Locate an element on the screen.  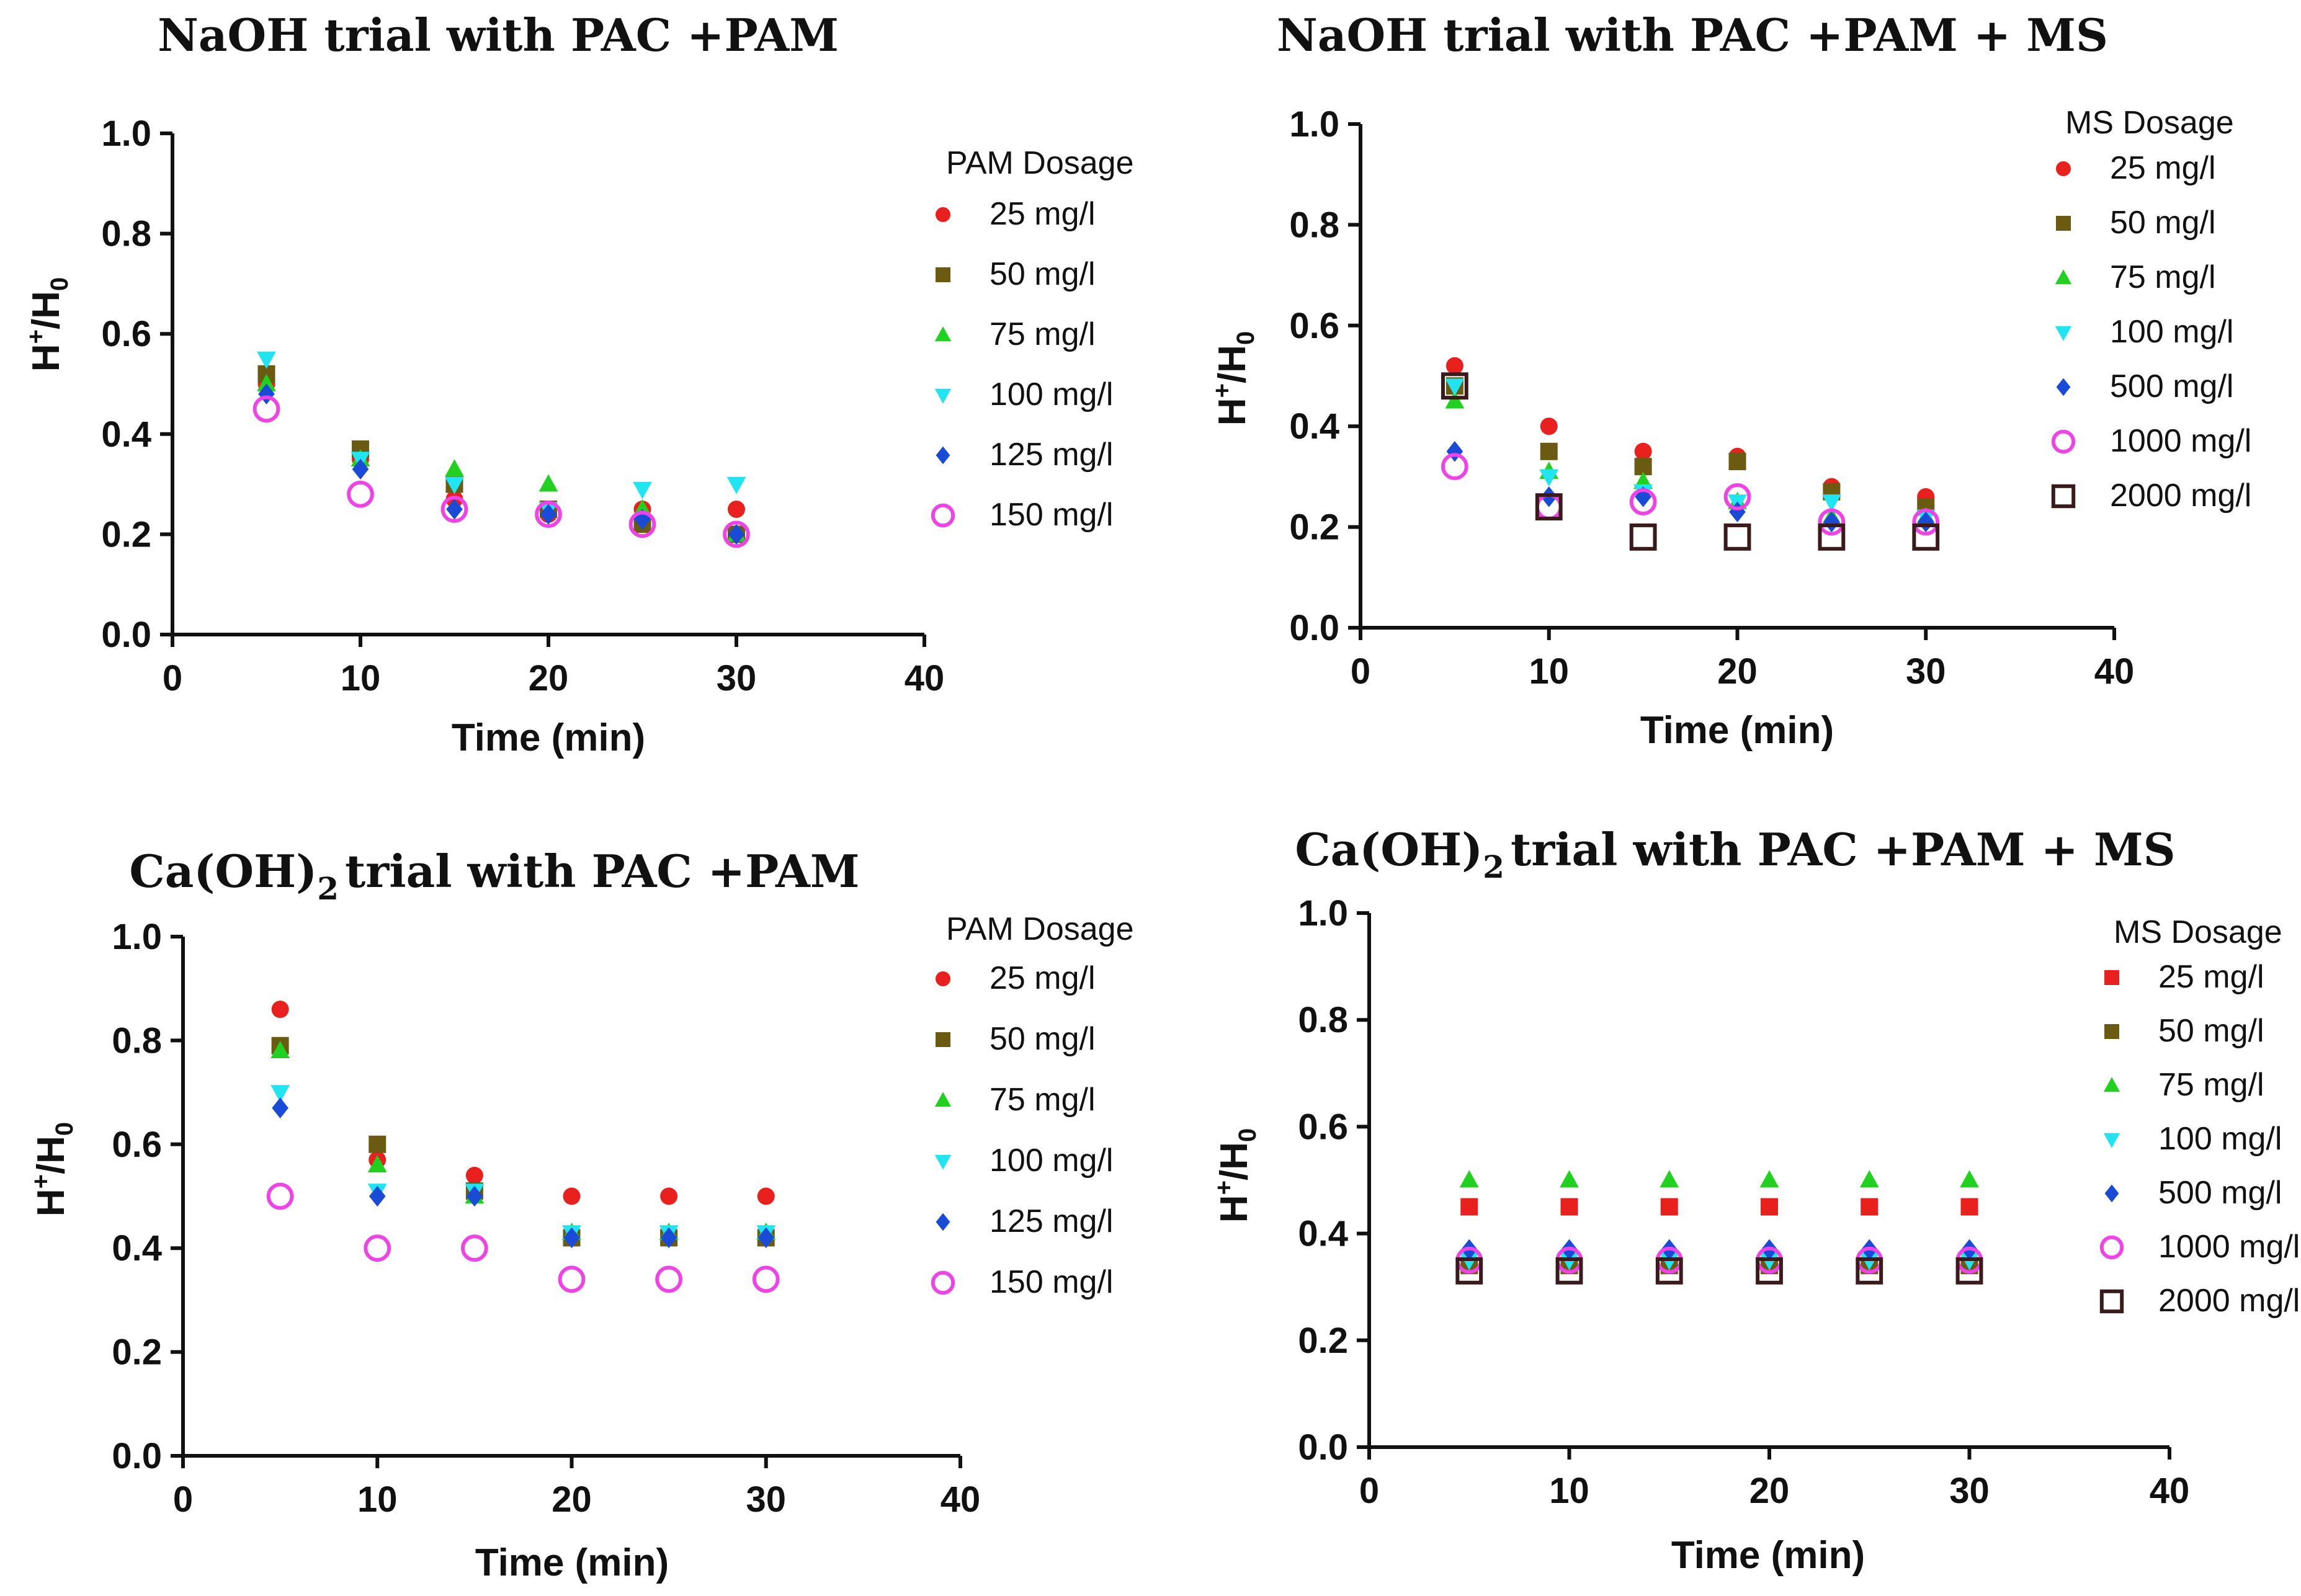
panel-title: Ca(OH)2 trial with PAC +PAM + MS is located at coordinates (1735, 854).